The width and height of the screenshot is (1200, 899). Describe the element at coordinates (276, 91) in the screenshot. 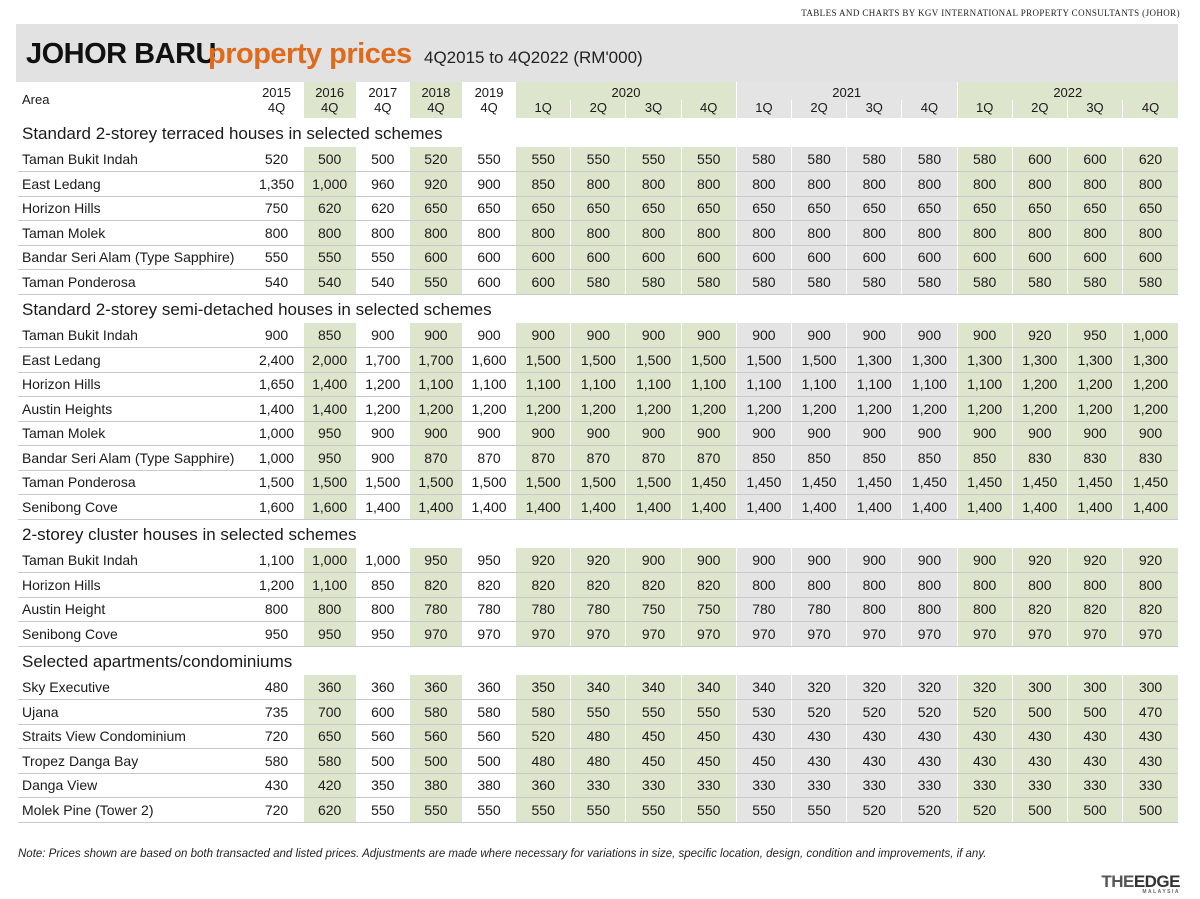

I see `year-header: 2015` at that location.